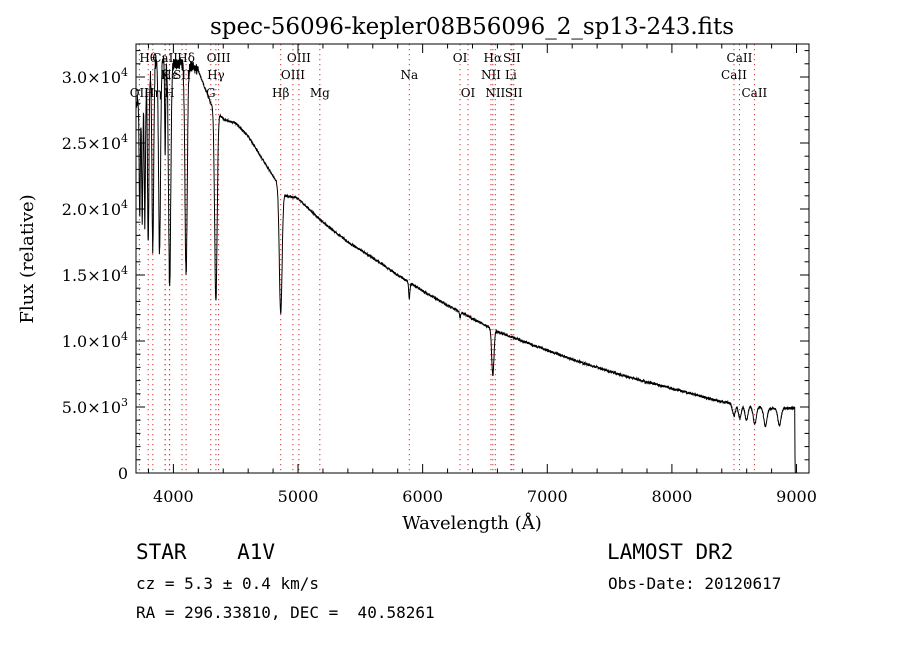 This screenshot has width=900, height=650. I want to click on y-tick-label: 1.0×10⁴, so click(95, 340).